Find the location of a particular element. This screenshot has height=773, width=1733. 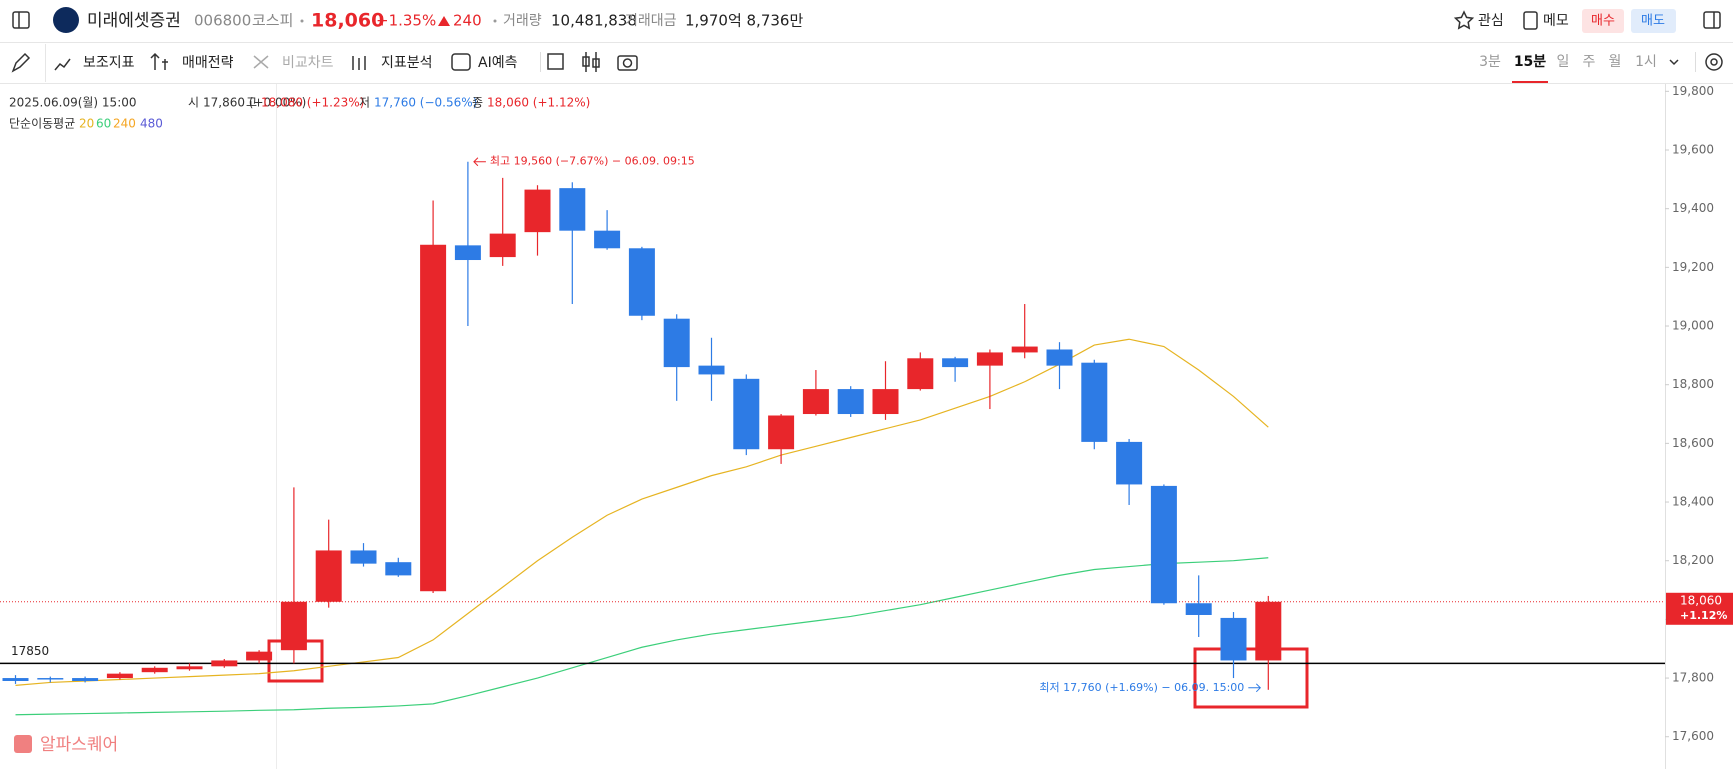

interval: 월 is located at coordinates (1615, 62).